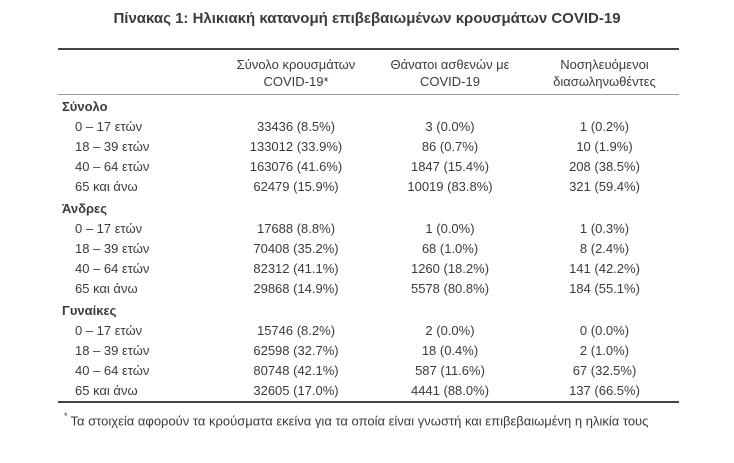  I want to click on intubated-cell: 141 (42.2%), so click(604, 268).